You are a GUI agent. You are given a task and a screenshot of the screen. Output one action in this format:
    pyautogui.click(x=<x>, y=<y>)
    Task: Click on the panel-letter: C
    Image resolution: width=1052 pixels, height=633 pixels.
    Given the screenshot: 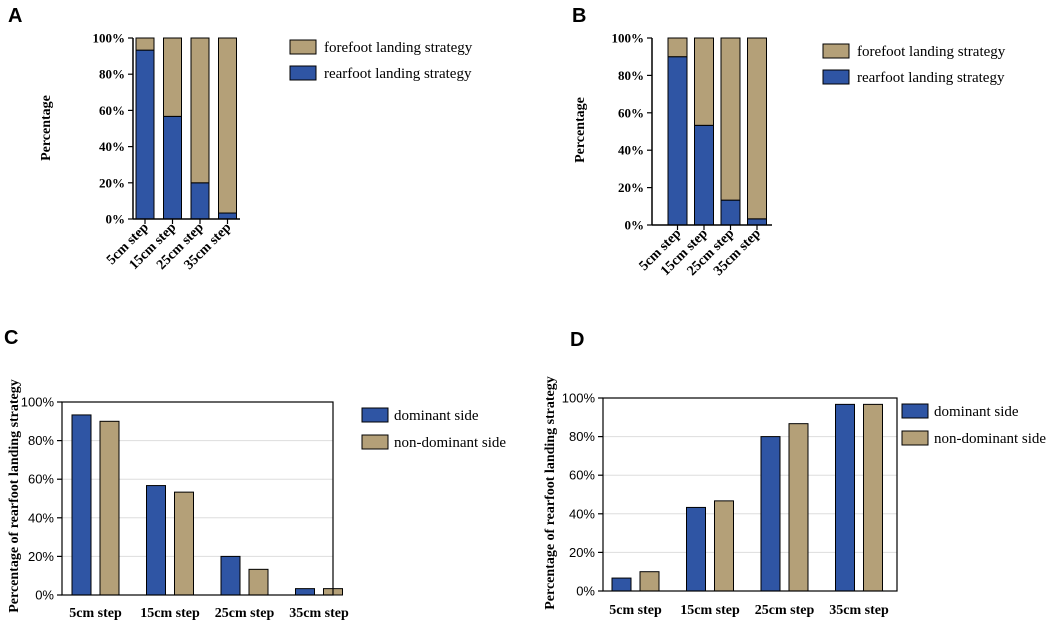 What is the action you would take?
    pyautogui.click(x=11, y=338)
    